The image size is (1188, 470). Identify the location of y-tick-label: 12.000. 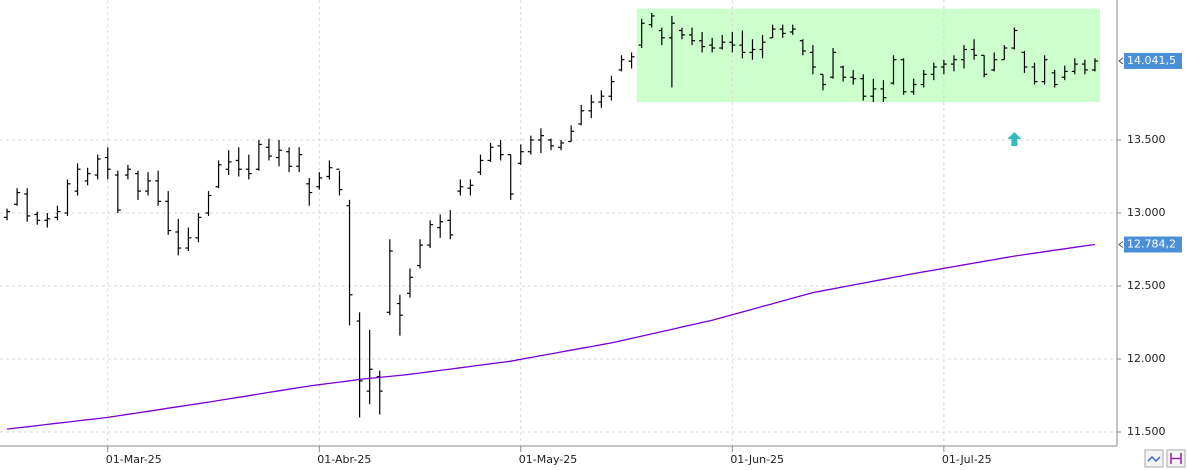
(1146, 358).